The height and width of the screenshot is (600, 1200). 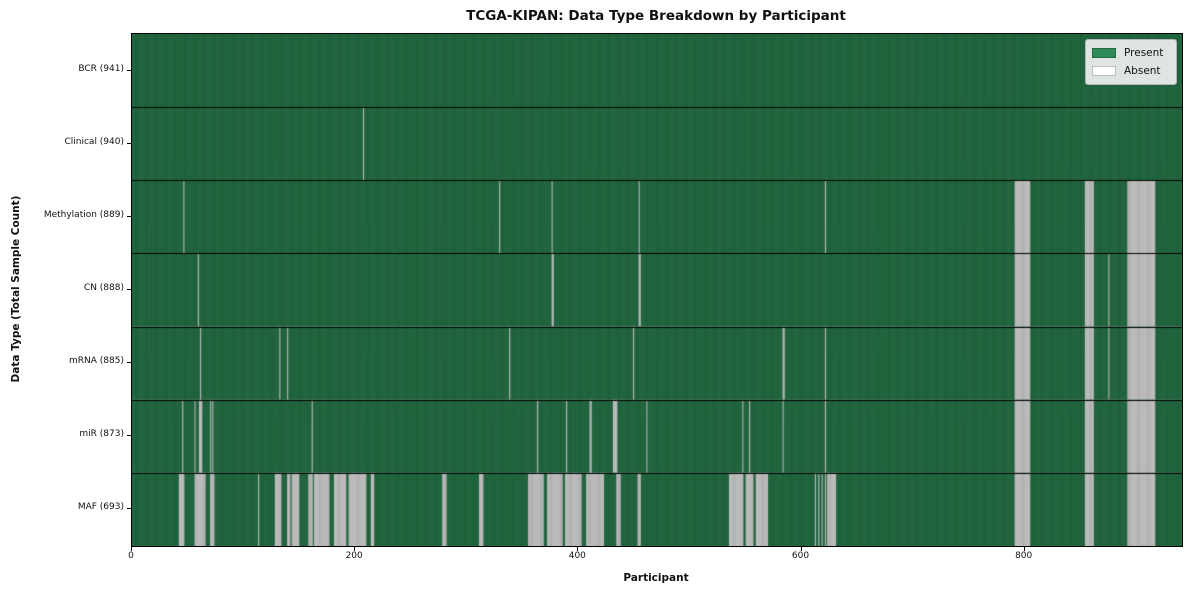 What do you see at coordinates (94, 141) in the screenshot?
I see `y-tick-label: Clinical (940)` at bounding box center [94, 141].